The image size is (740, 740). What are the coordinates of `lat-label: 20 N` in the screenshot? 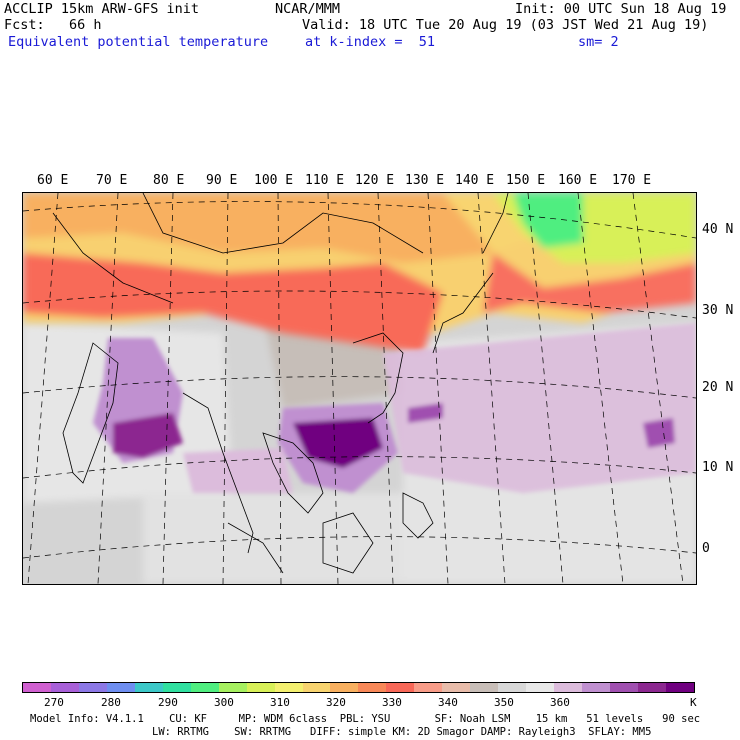 It's located at (718, 387).